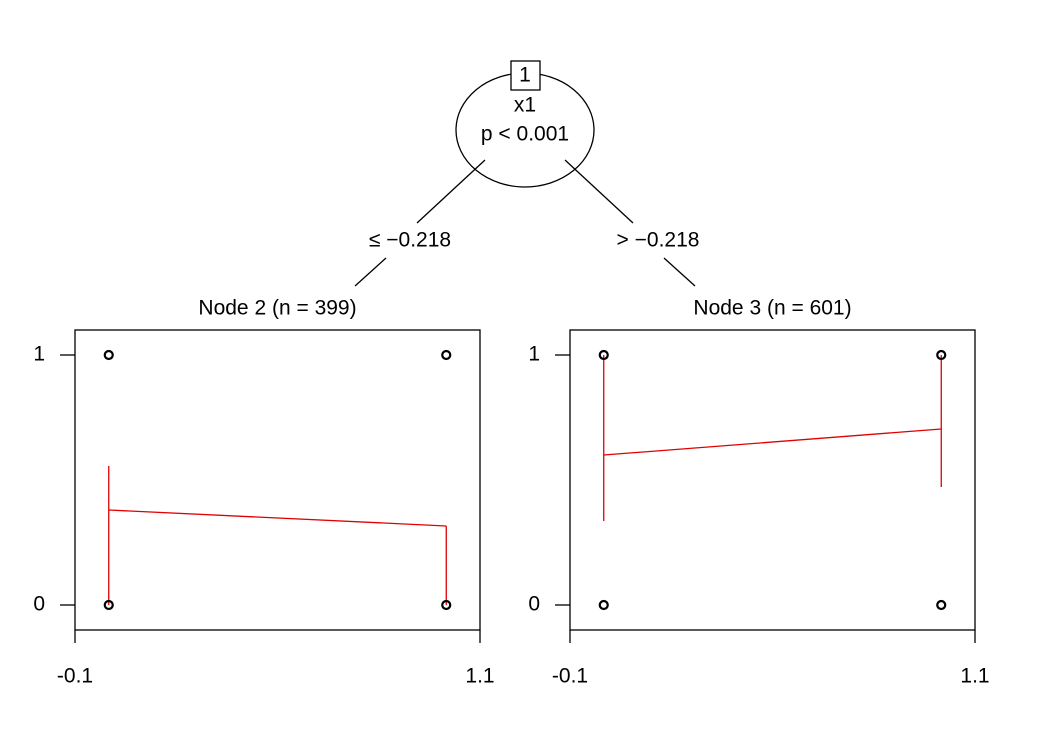 This screenshot has width=1050, height=750. What do you see at coordinates (525, 105) in the screenshot?
I see `split-variable: x1` at bounding box center [525, 105].